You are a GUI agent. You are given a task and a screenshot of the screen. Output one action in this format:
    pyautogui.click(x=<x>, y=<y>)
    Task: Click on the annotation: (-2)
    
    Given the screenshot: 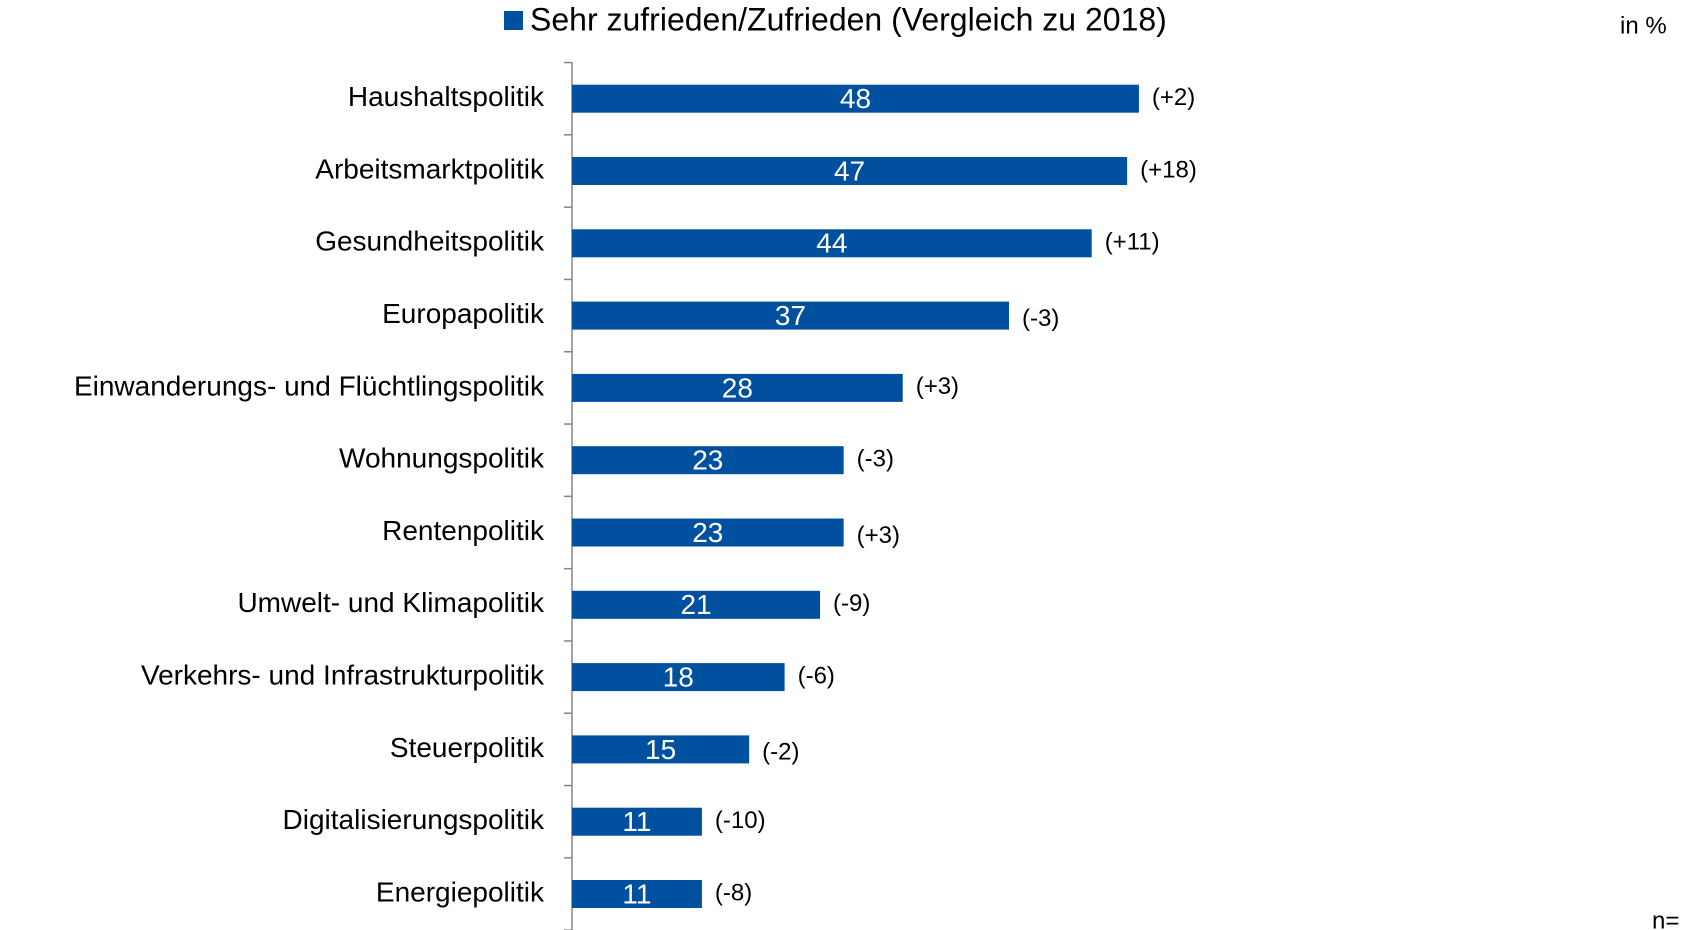 What is the action you would take?
    pyautogui.click(x=780, y=752)
    